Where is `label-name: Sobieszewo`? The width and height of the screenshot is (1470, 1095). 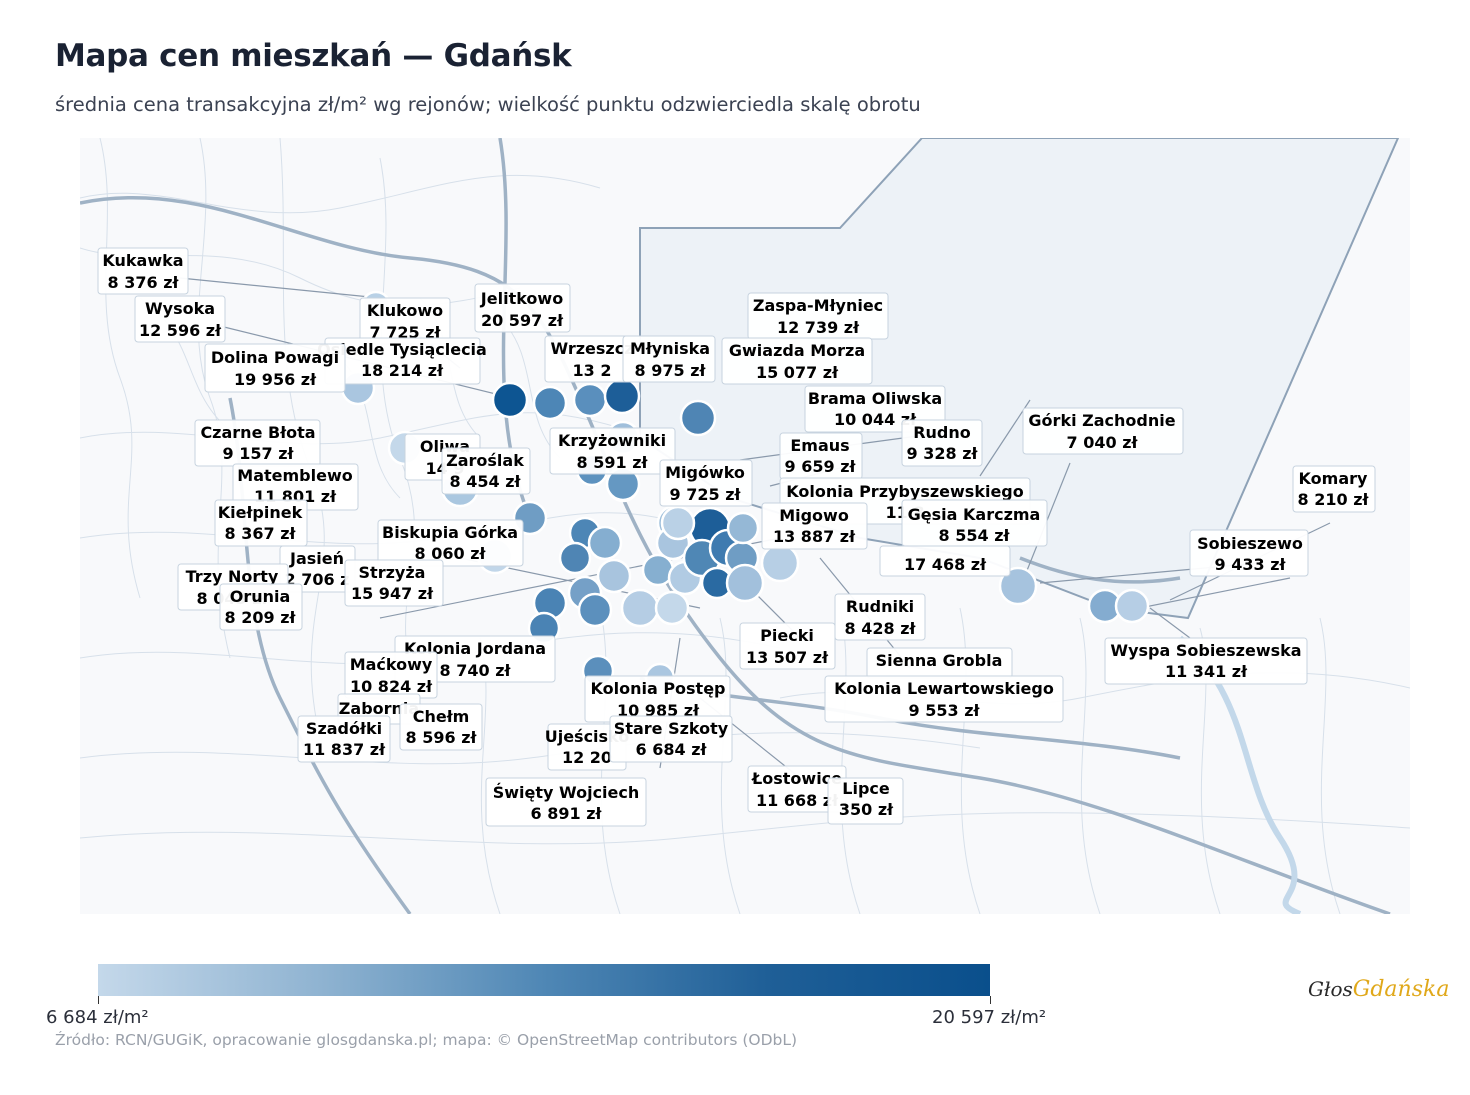 label-name: Sobieszewo is located at coordinates (1250, 543).